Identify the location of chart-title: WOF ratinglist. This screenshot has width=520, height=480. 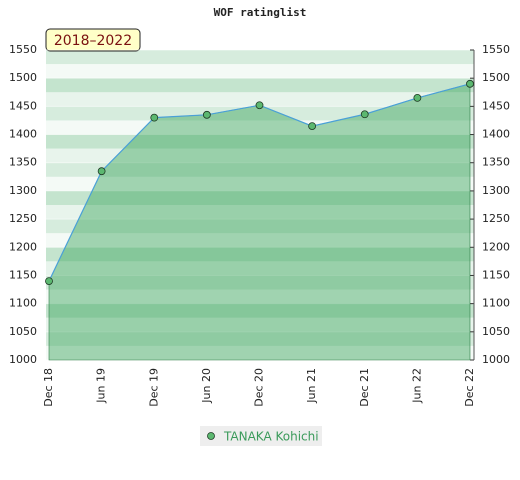
(260, 12).